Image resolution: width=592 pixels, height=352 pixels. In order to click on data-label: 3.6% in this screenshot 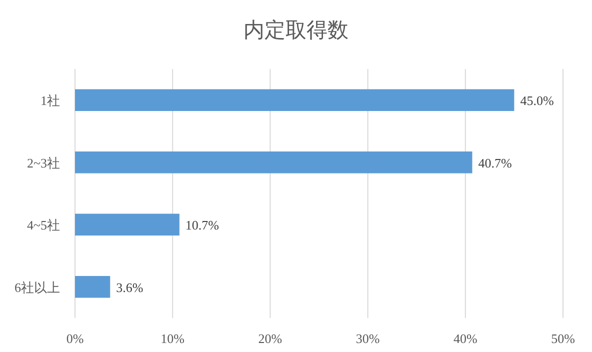, I will do `click(130, 287)`.